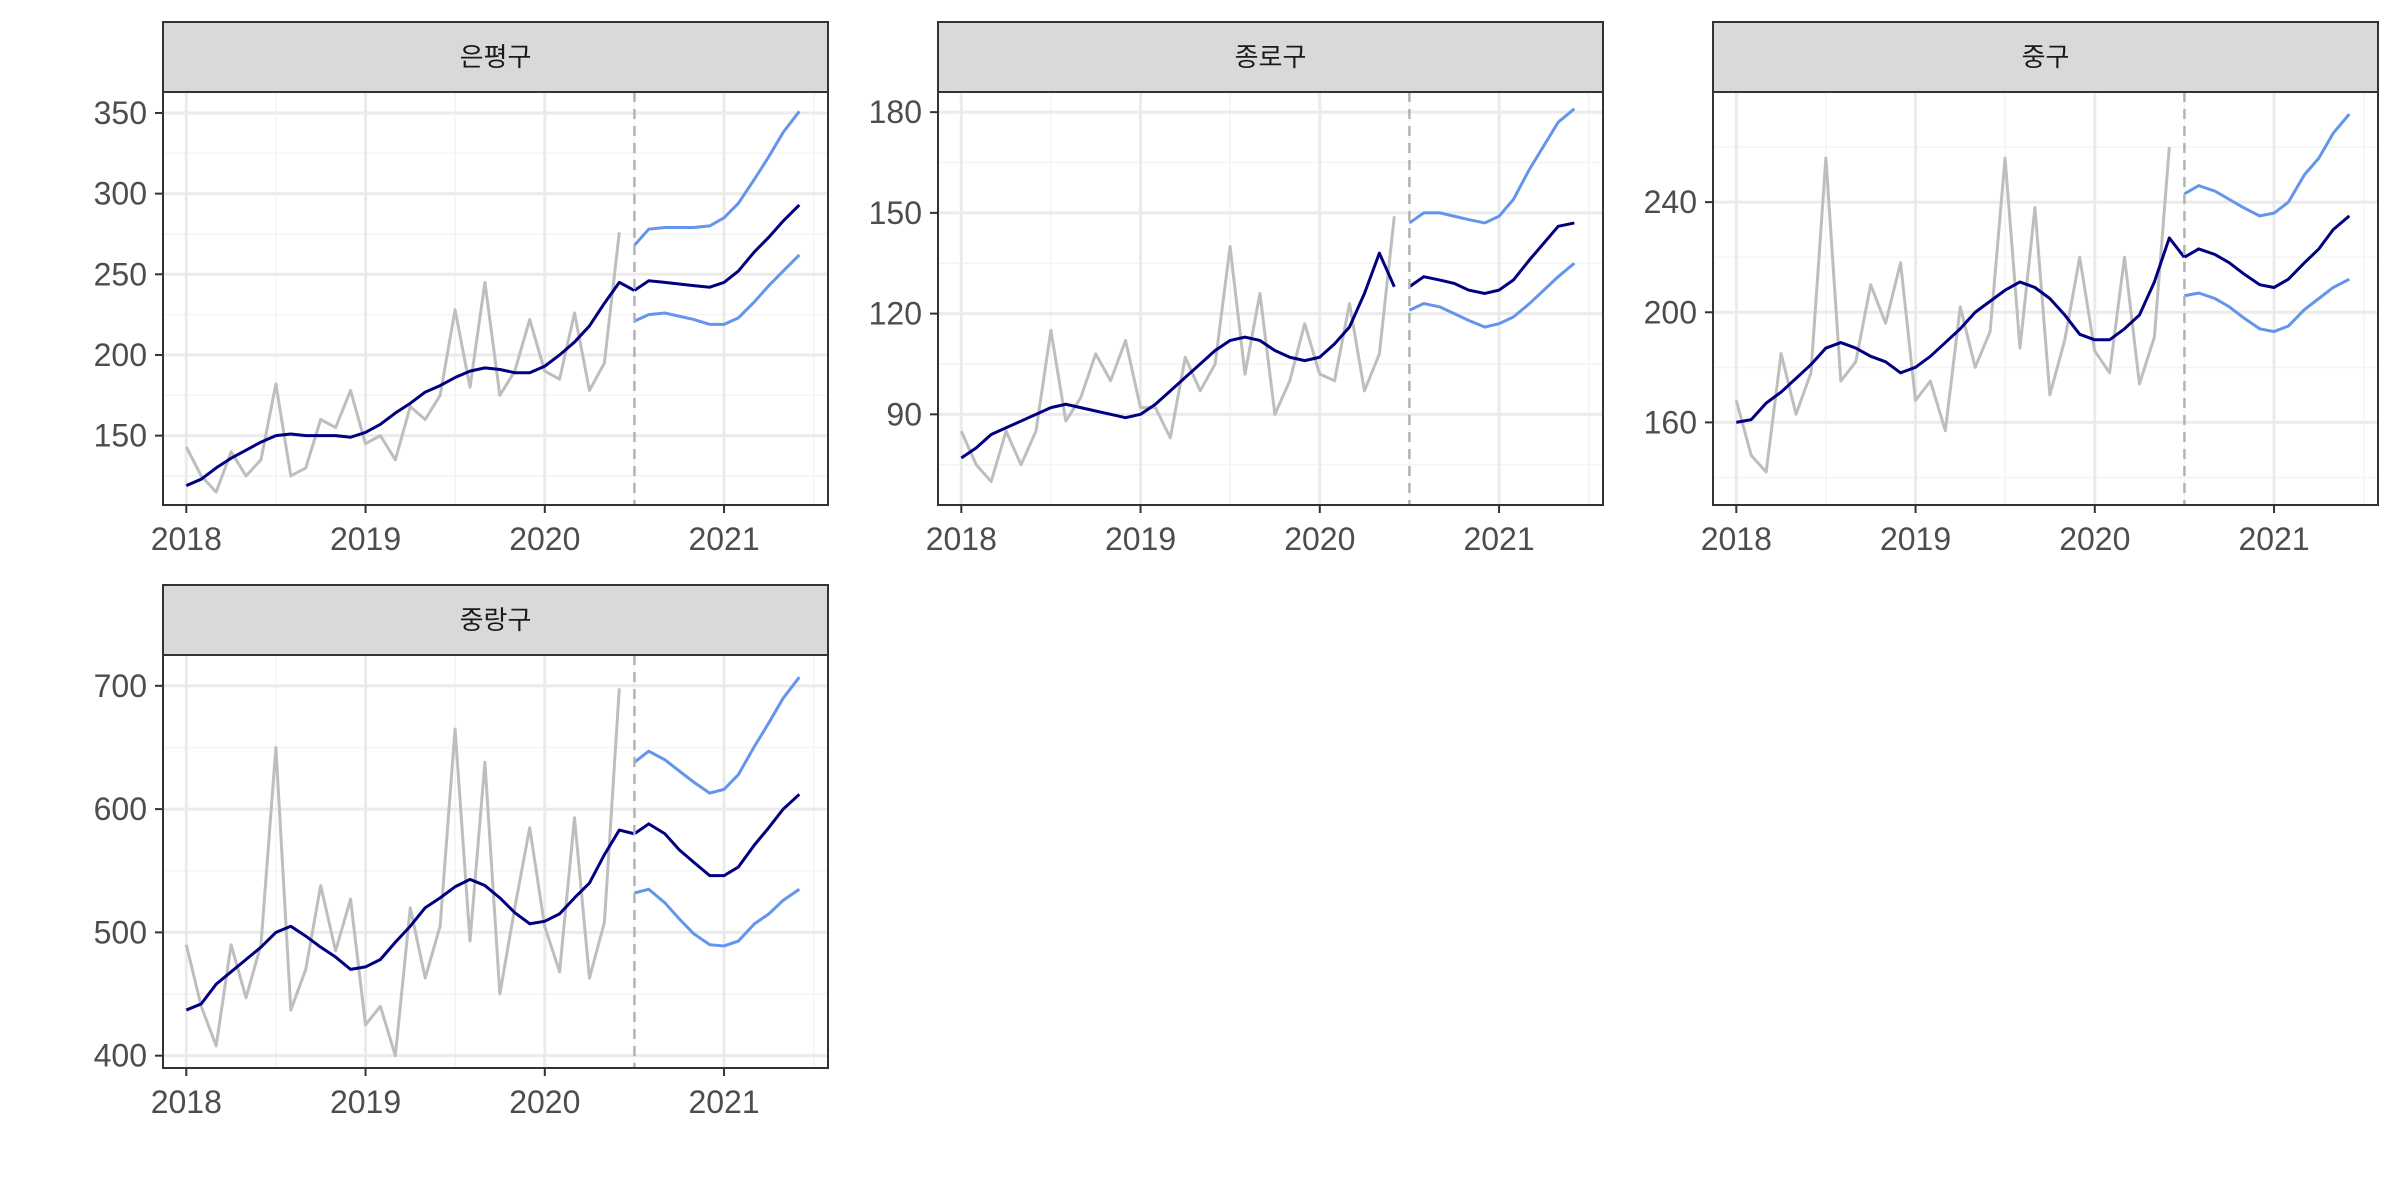 The height and width of the screenshot is (1200, 2400). I want to click on y-tick-label: 90, so click(904, 414).